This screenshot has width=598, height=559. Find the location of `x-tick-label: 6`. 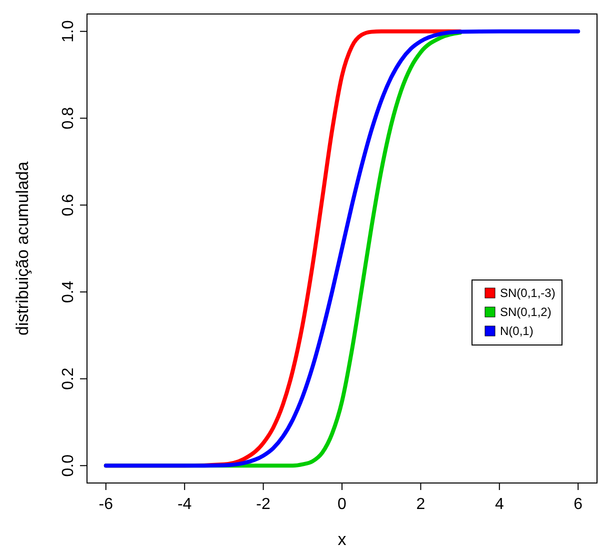

x-tick-label: 6 is located at coordinates (578, 504).